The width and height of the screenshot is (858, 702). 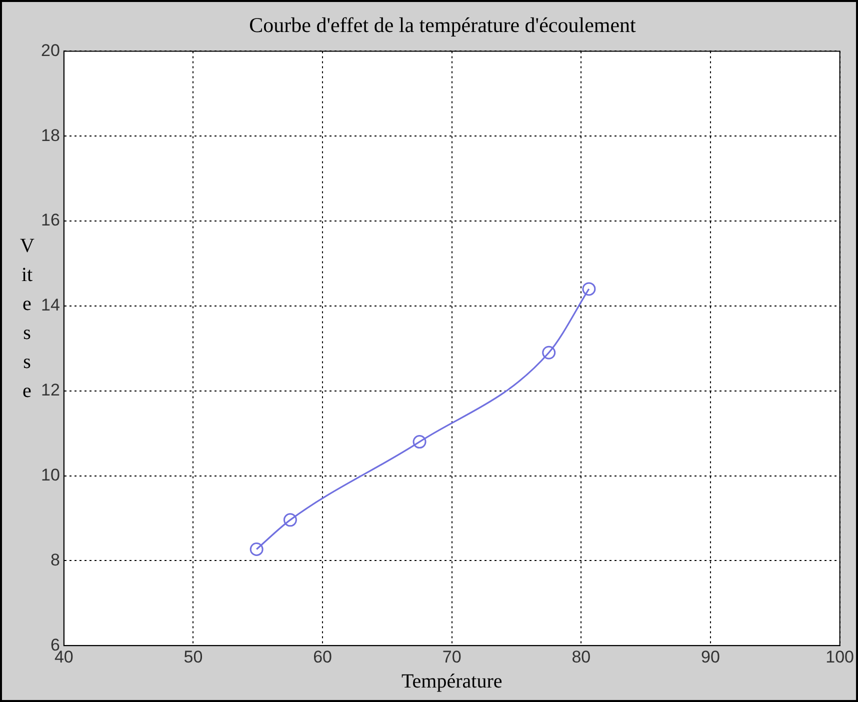 I want to click on y-tick-label: 8, so click(x=55, y=560).